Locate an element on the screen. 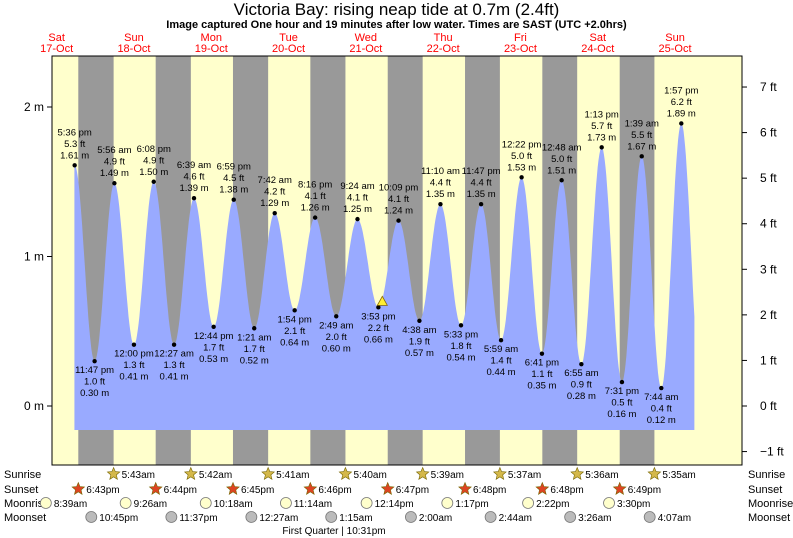  day-date: 23-Oct is located at coordinates (520, 49).